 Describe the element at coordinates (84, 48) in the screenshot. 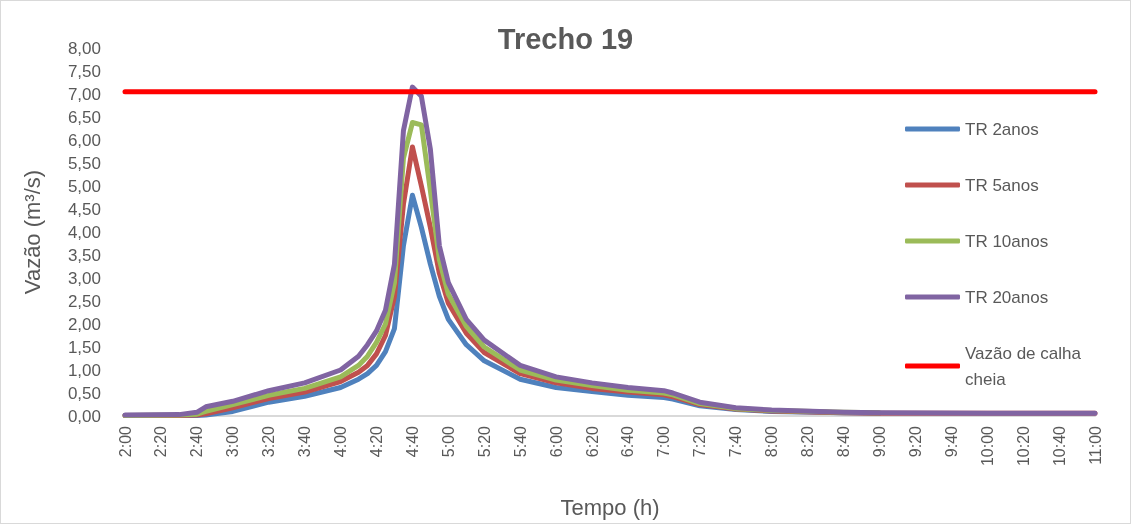

I see `y-tick-label: 8,00` at that location.